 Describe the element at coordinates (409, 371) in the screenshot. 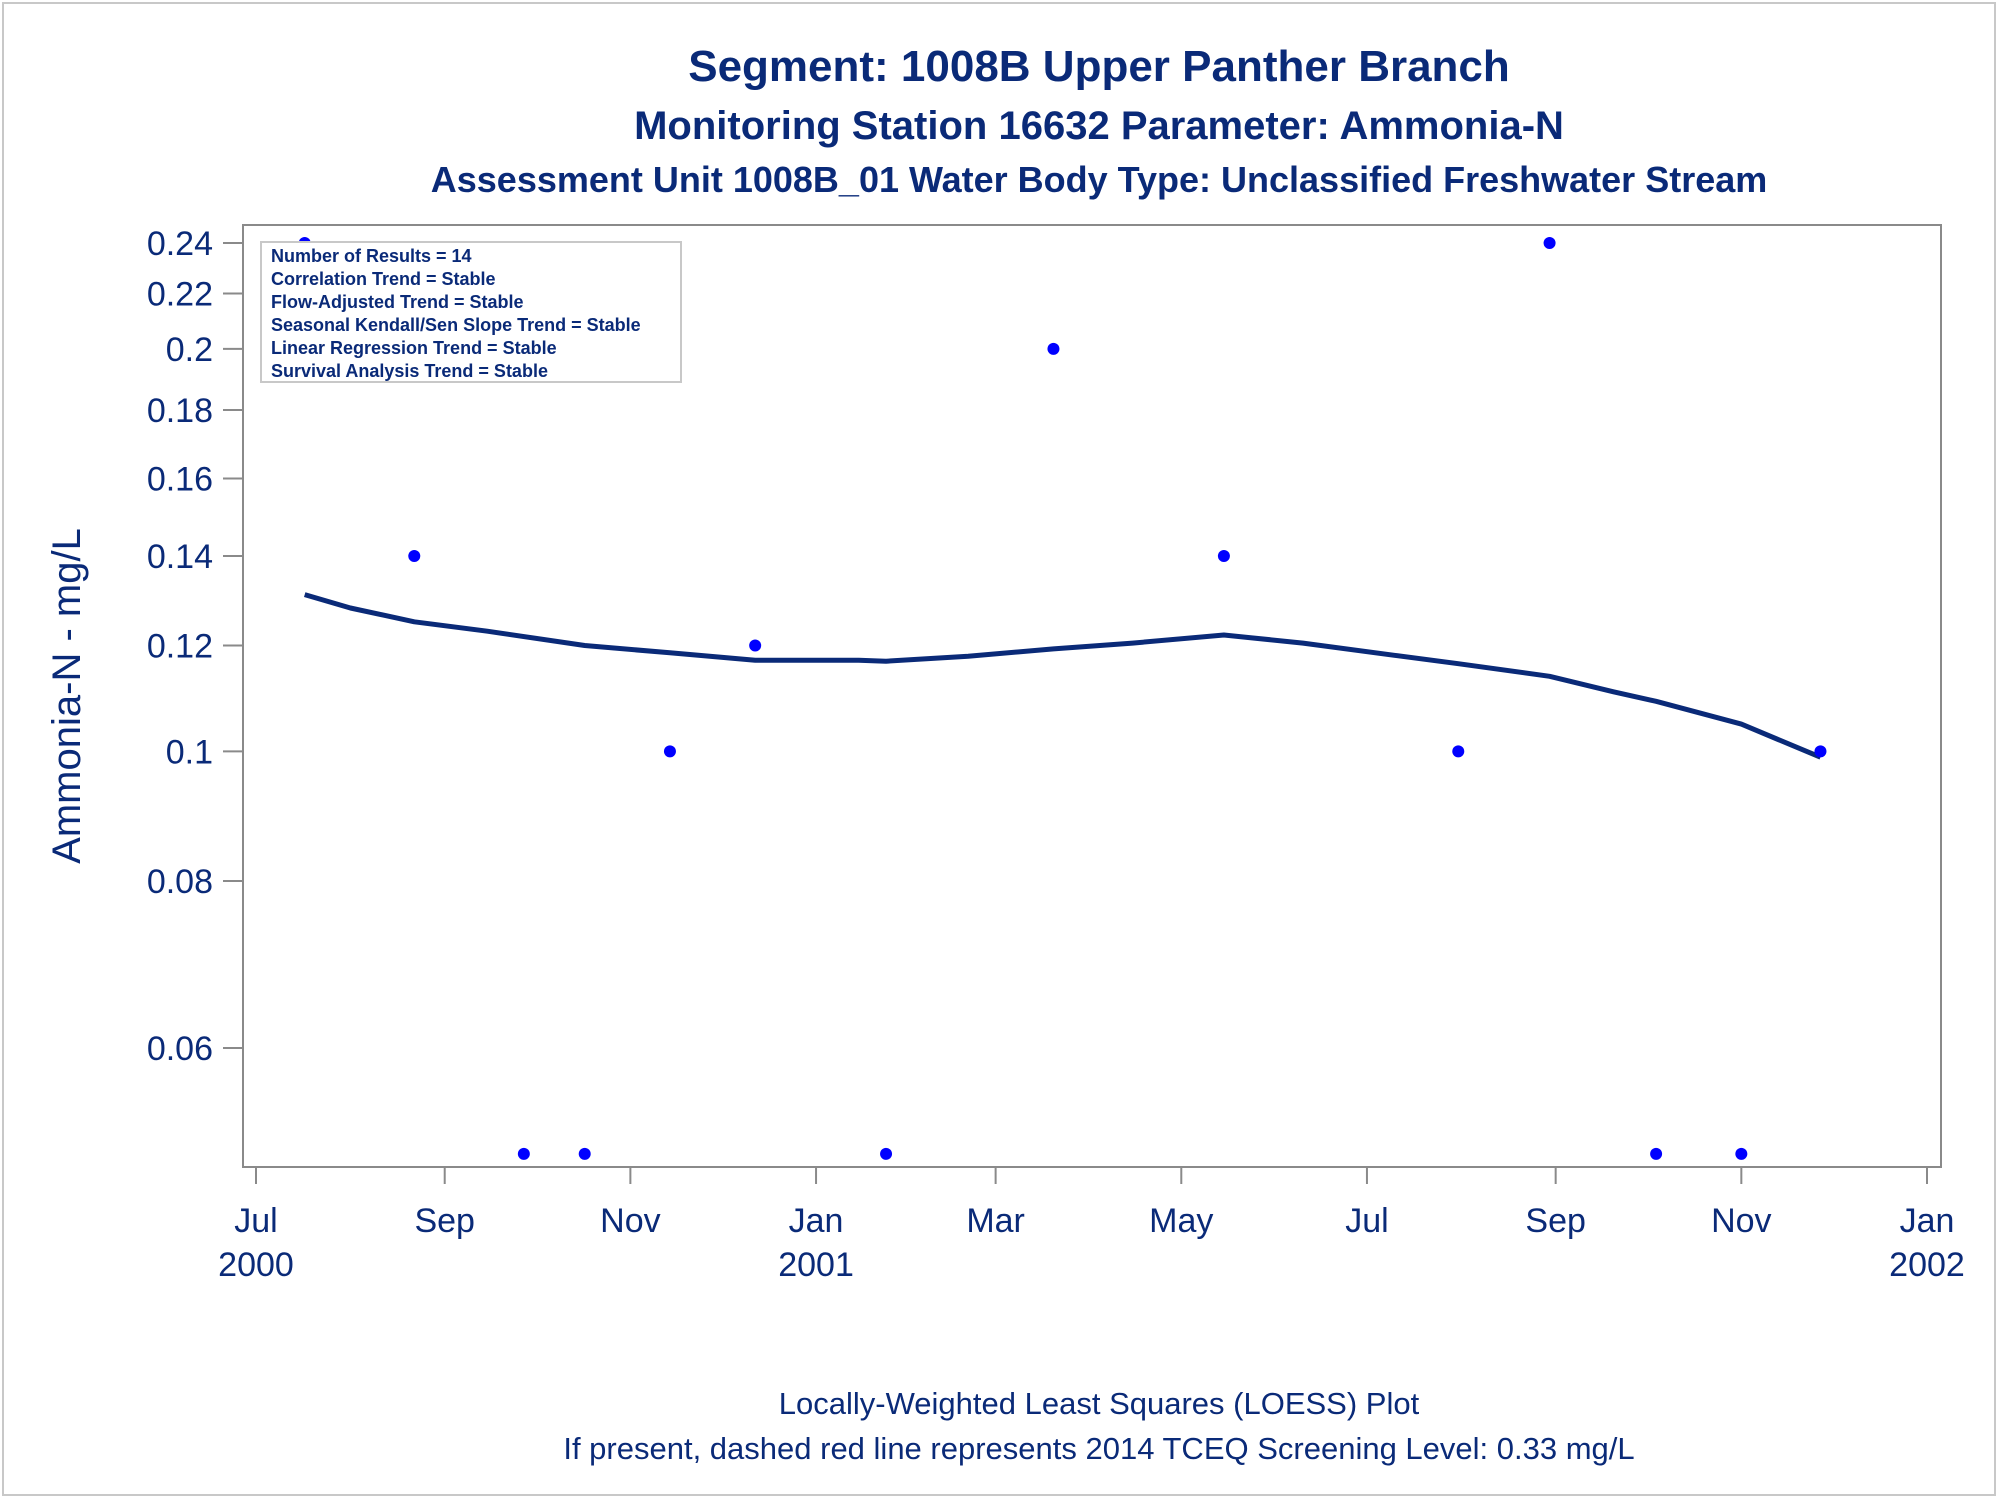

I see `stats-line: Survival Analysis Trend = Stable` at that location.